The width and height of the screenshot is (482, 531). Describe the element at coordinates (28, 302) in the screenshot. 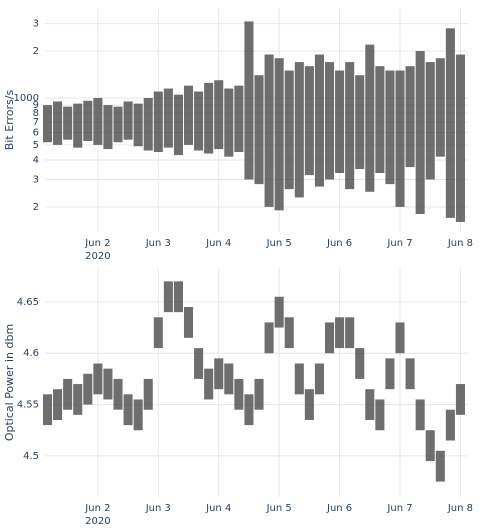

I see `y-tick-label: 4.65` at that location.